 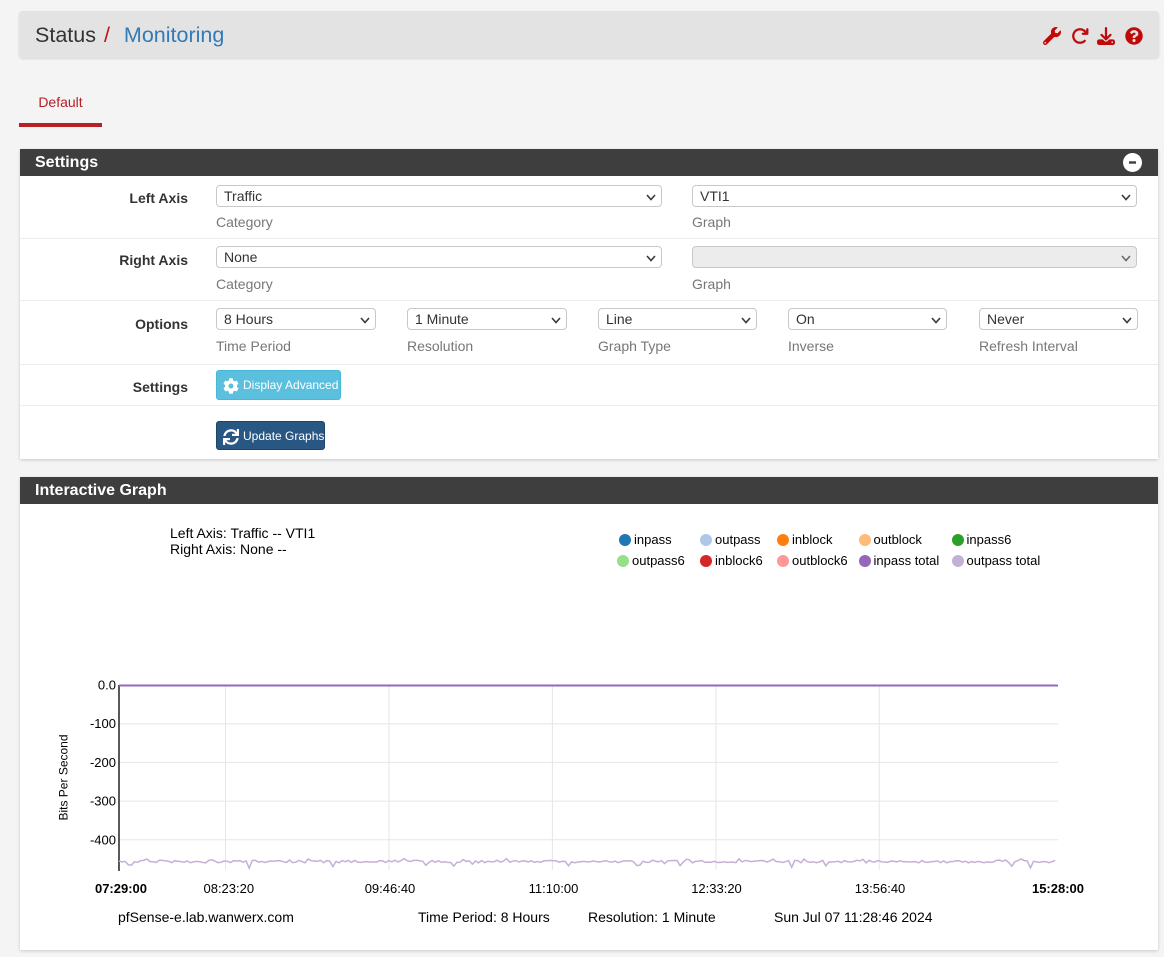 What do you see at coordinates (554, 888) in the screenshot?
I see `svg-text: 11:10:00` at bounding box center [554, 888].